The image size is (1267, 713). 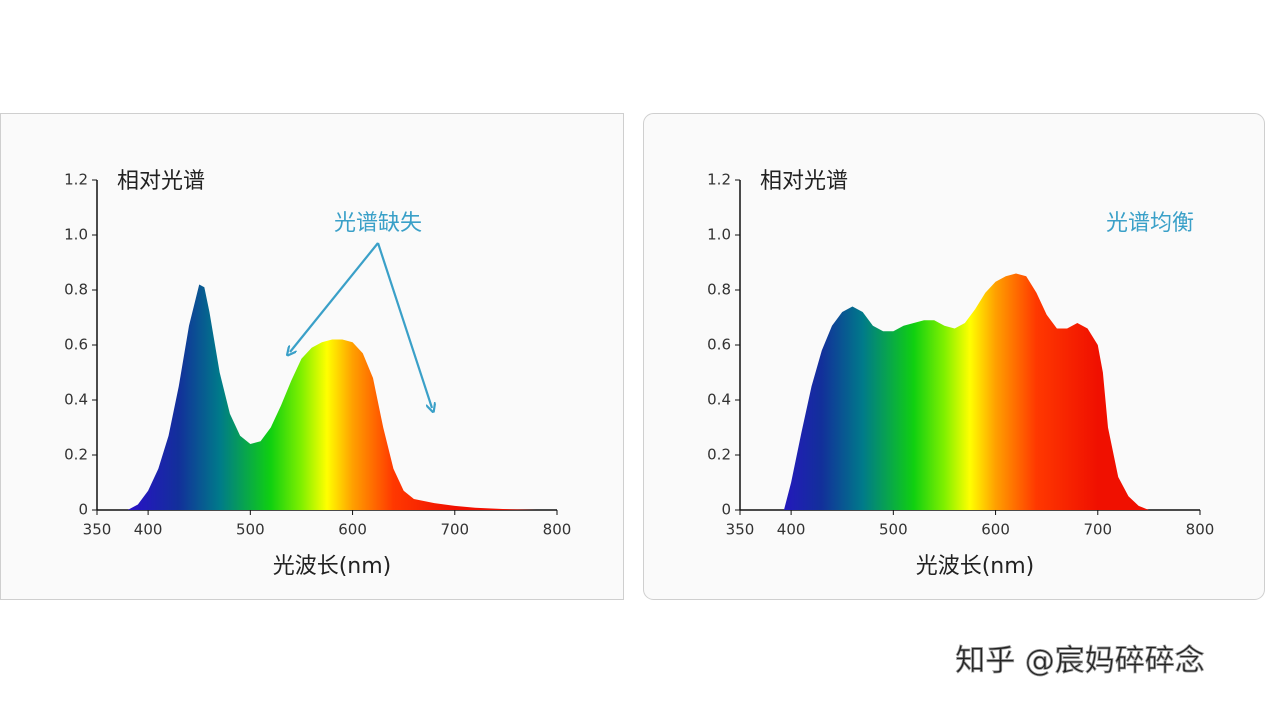 I want to click on watermark: 知乎 @宸妈碎碎念, so click(x=1080, y=661).